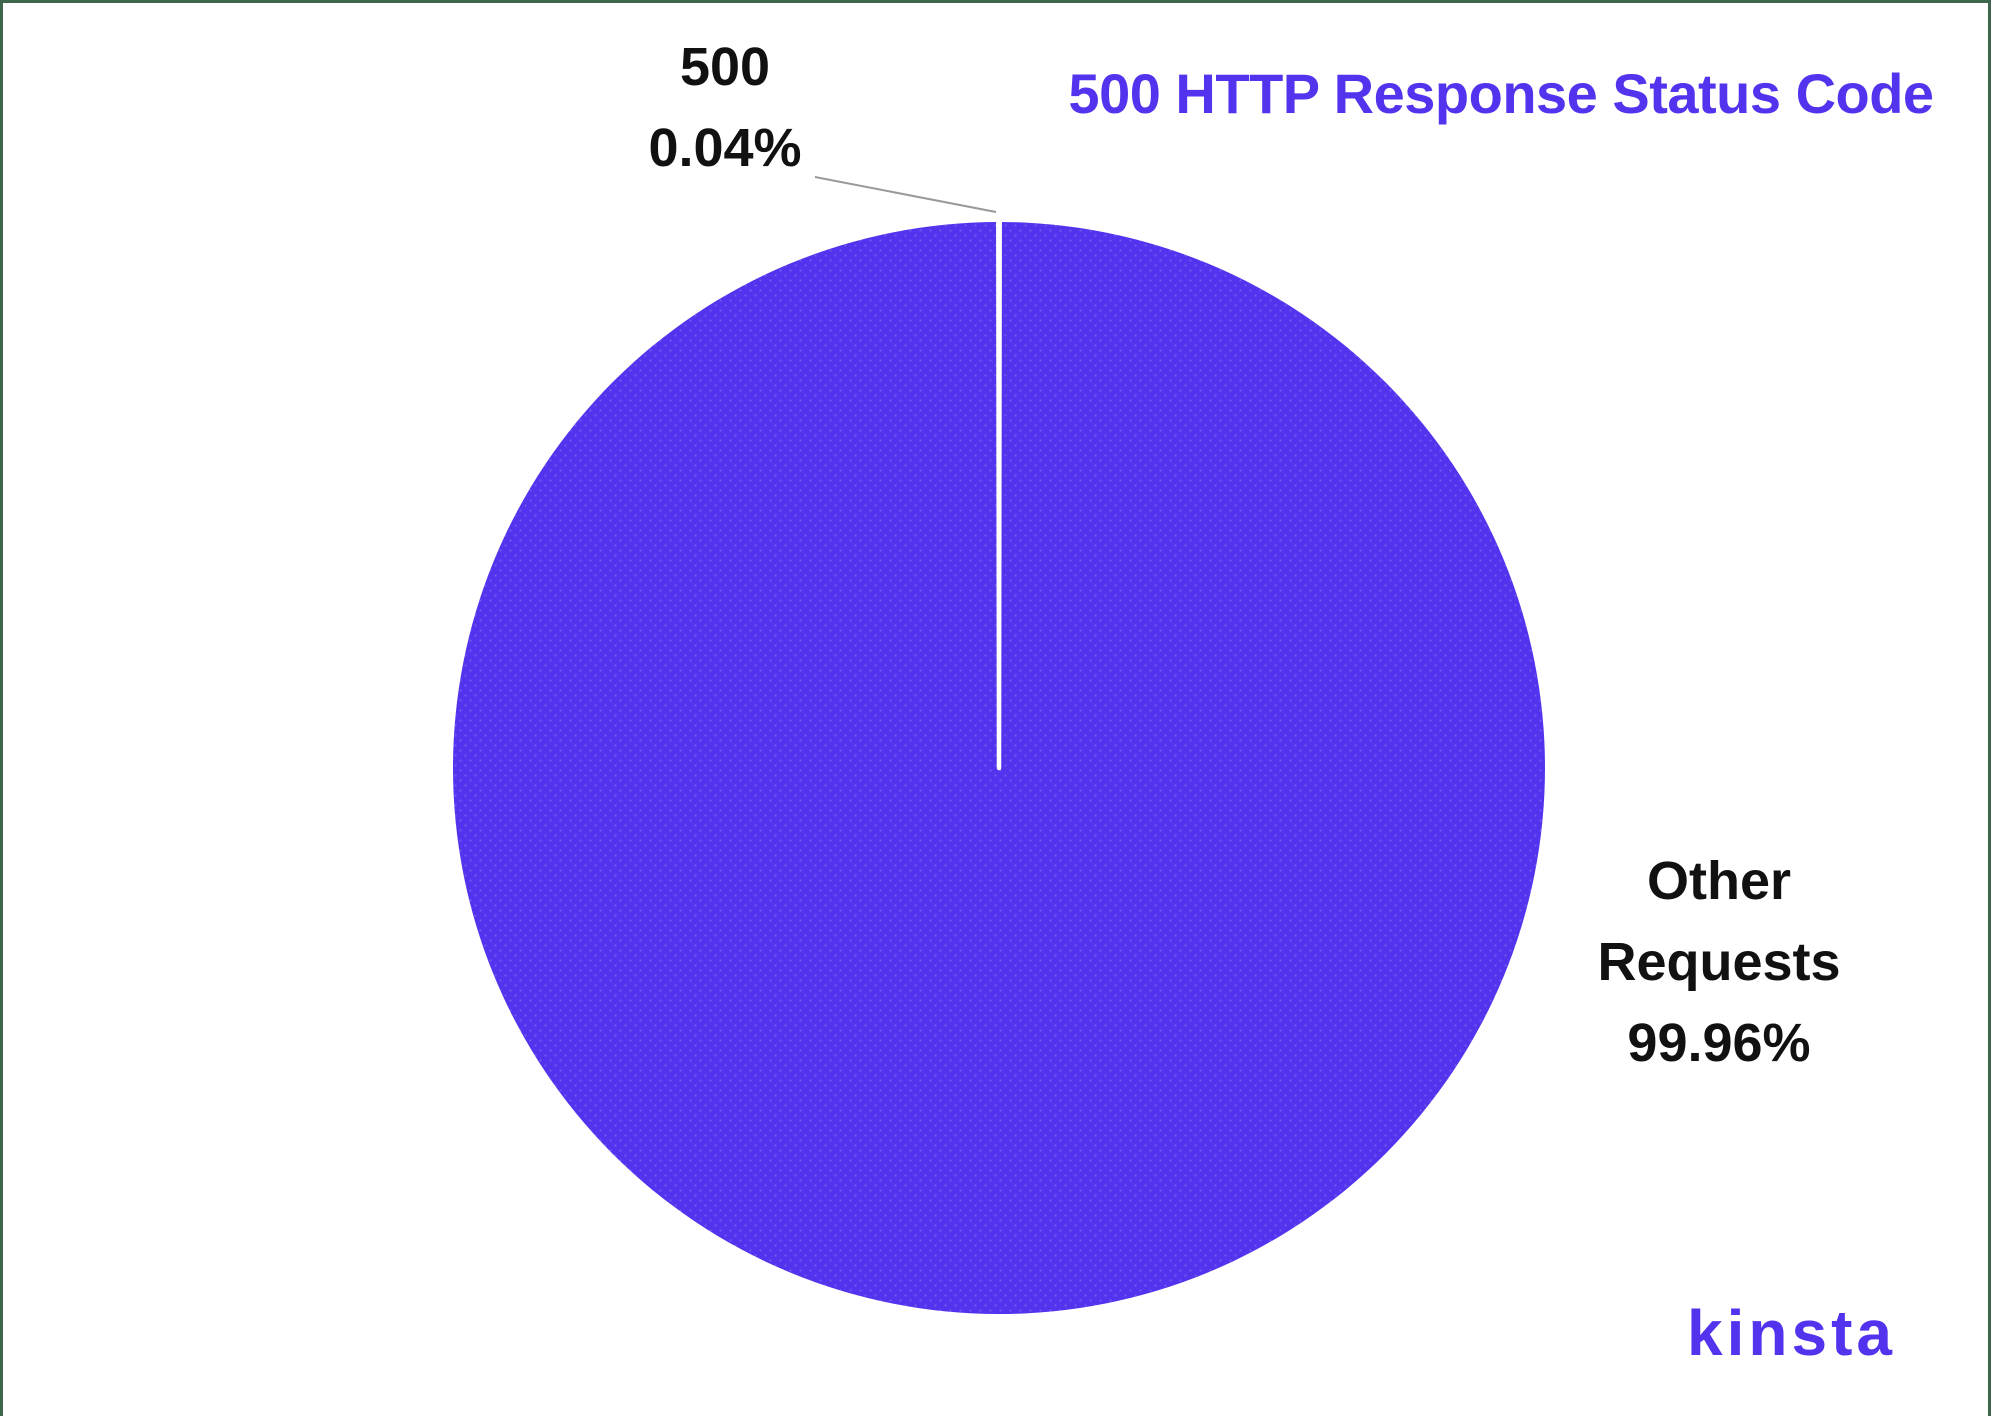 Image resolution: width=1991 pixels, height=1416 pixels. What do you see at coordinates (725, 67) in the screenshot?
I see `callout-500-label: 500` at bounding box center [725, 67].